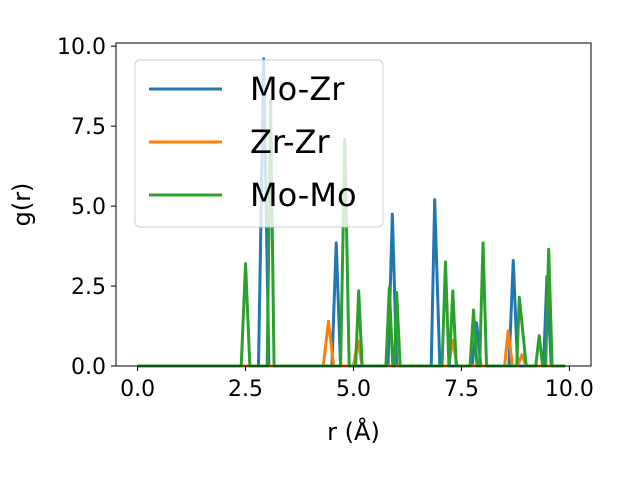  Describe the element at coordinates (353, 431) in the screenshot. I see `x-axis-label: r (Å)` at that location.